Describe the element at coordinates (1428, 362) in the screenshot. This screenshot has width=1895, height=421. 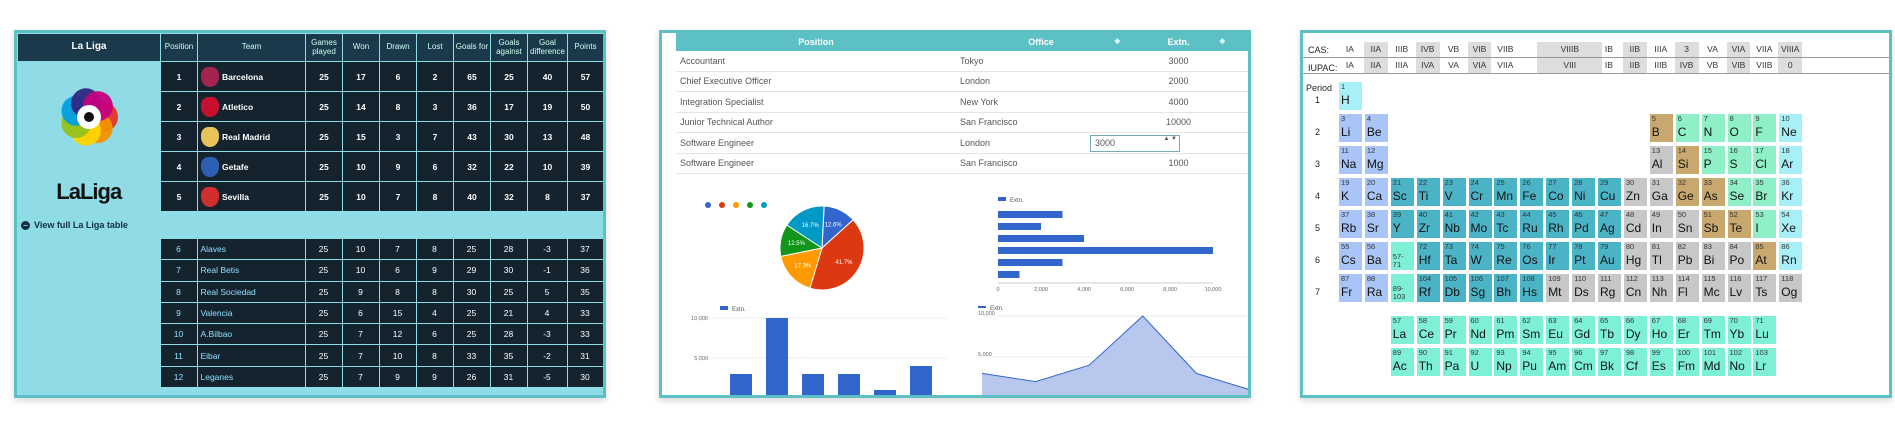
I see `element-th: 90 Th` at that location.